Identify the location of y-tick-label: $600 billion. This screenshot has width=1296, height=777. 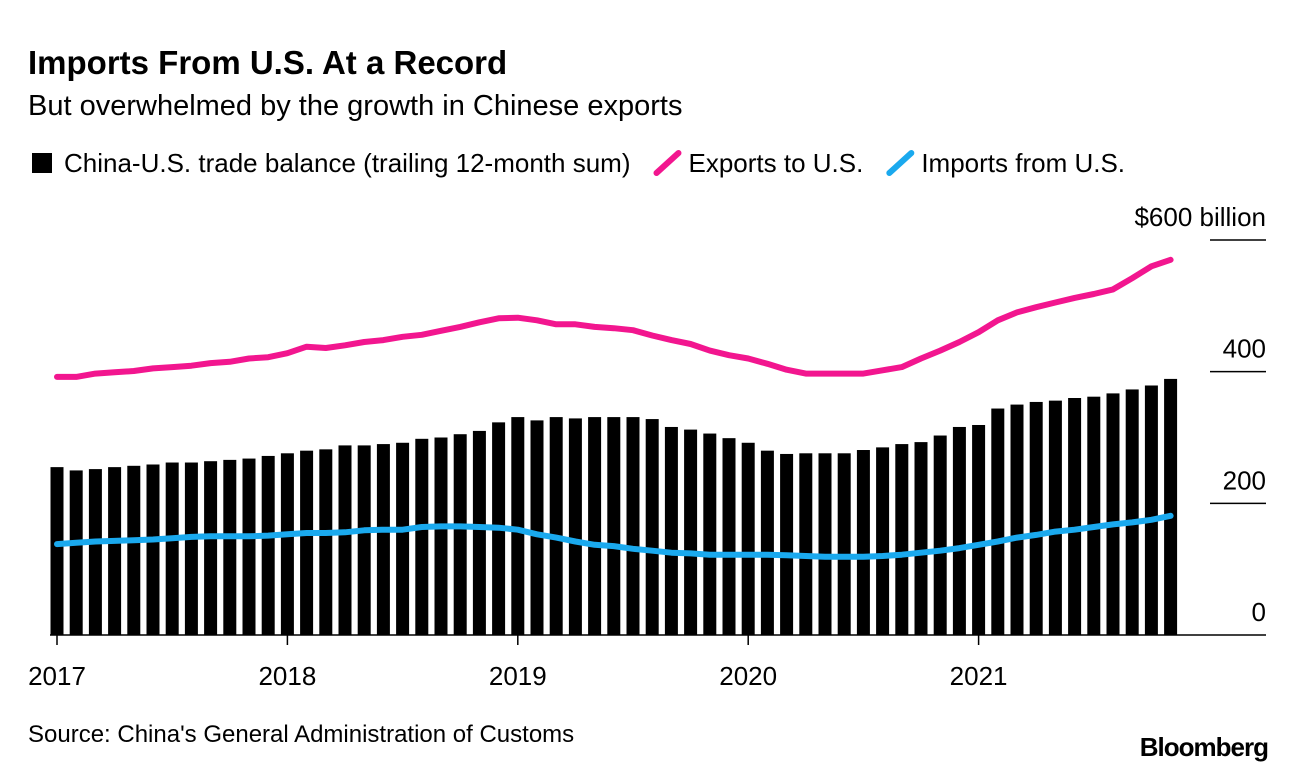
(1200, 217).